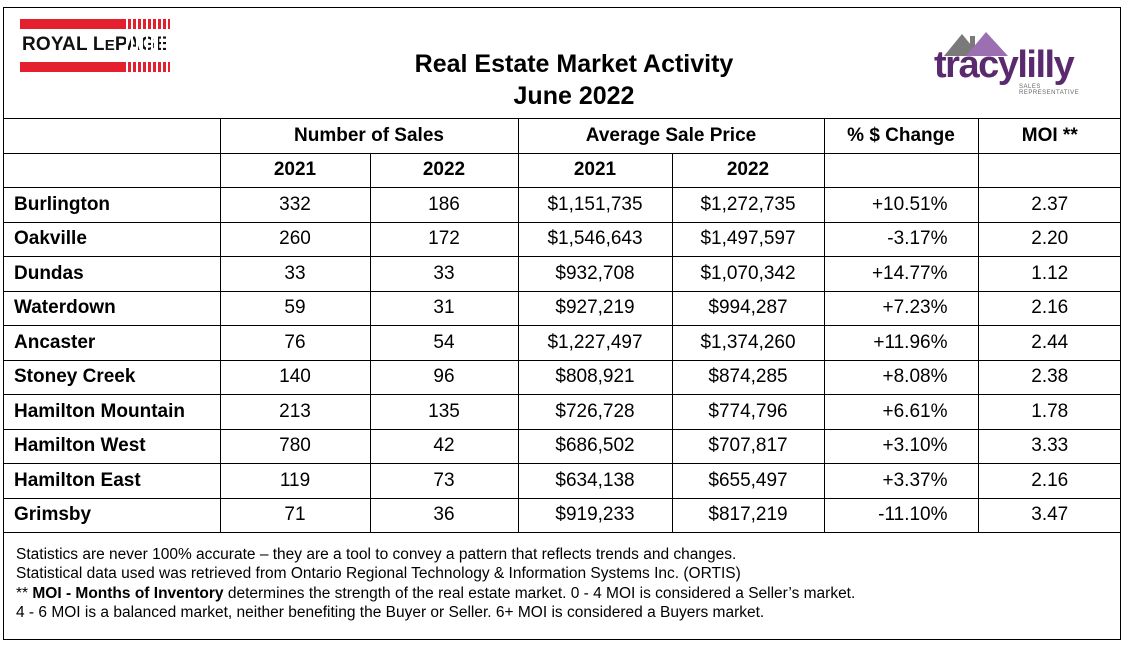  What do you see at coordinates (595, 205) in the screenshot?
I see `price-2021-cell: $1,151,735` at bounding box center [595, 205].